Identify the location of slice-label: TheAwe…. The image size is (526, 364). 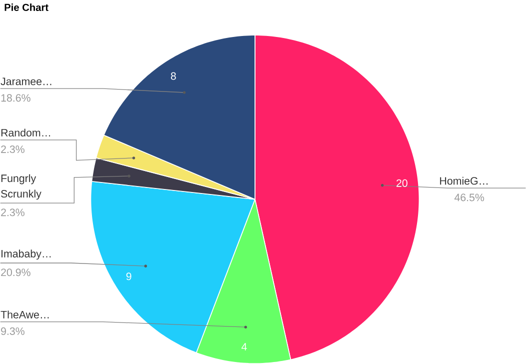
(24, 314).